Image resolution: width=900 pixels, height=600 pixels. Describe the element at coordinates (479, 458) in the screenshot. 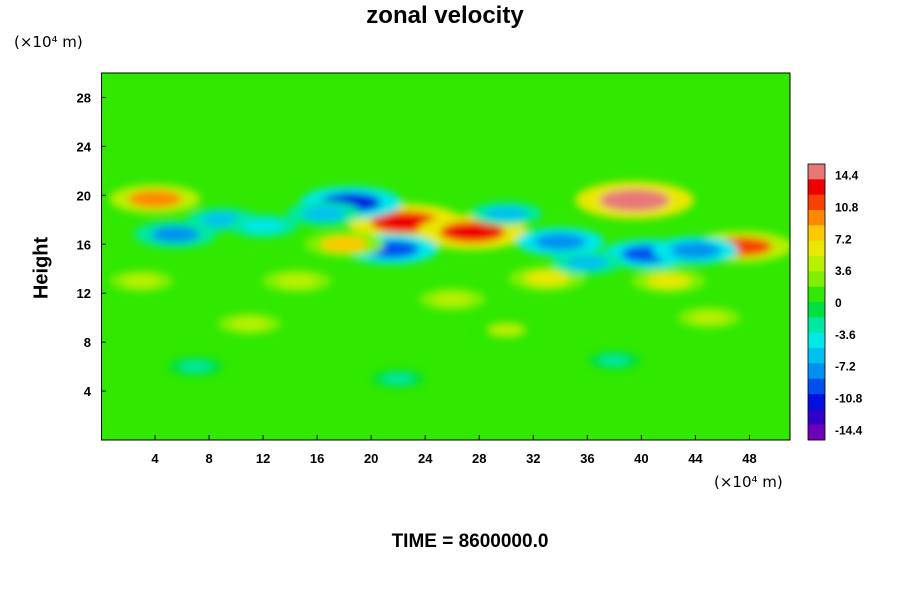

I see `x-tick-label: 28` at that location.